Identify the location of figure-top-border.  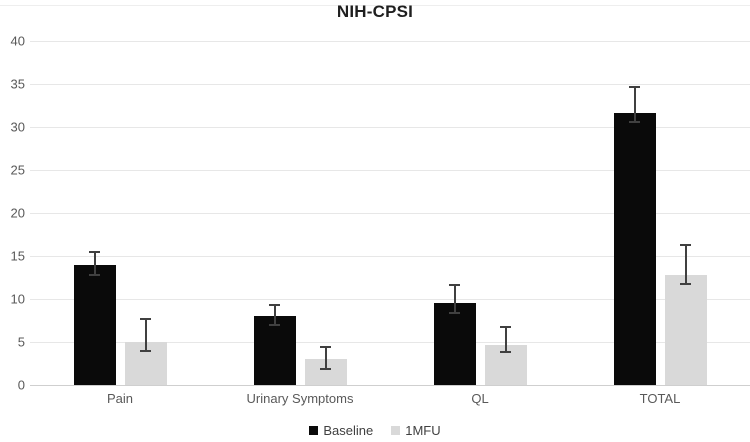
(375, 5).